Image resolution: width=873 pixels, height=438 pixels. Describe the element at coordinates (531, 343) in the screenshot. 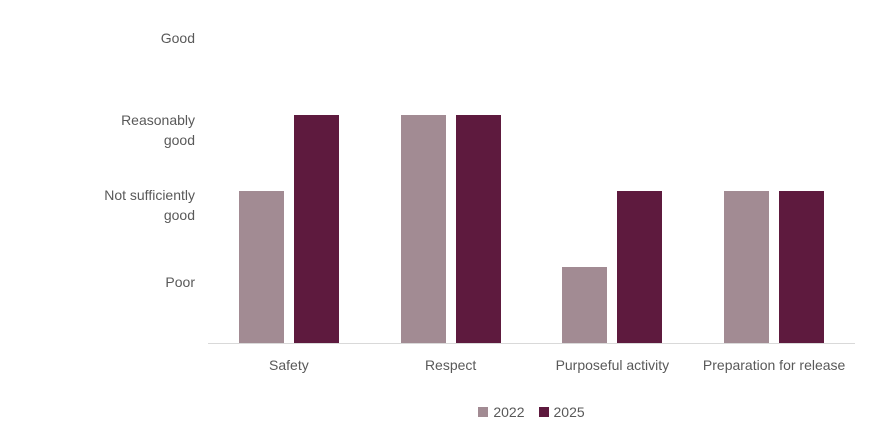

I see `x-axis-line` at that location.